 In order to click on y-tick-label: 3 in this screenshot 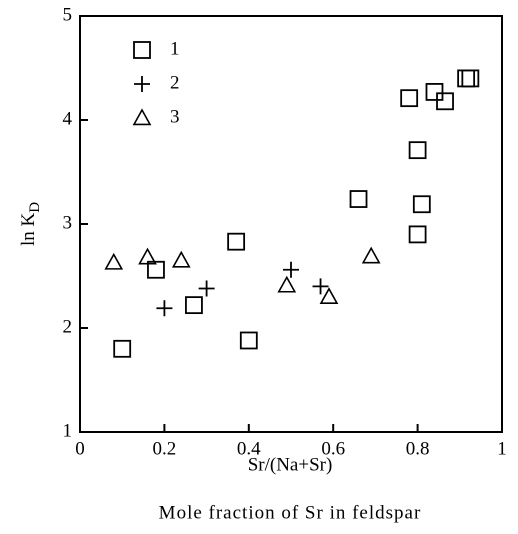, I will do `click(68, 222)`.